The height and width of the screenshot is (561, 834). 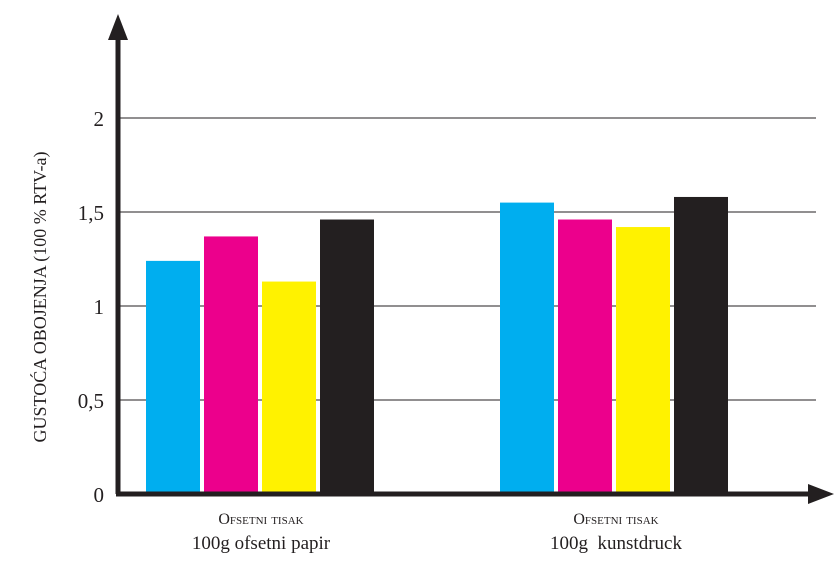 What do you see at coordinates (616, 543) in the screenshot?
I see `category-label-line2: 100g kunstdruck` at bounding box center [616, 543].